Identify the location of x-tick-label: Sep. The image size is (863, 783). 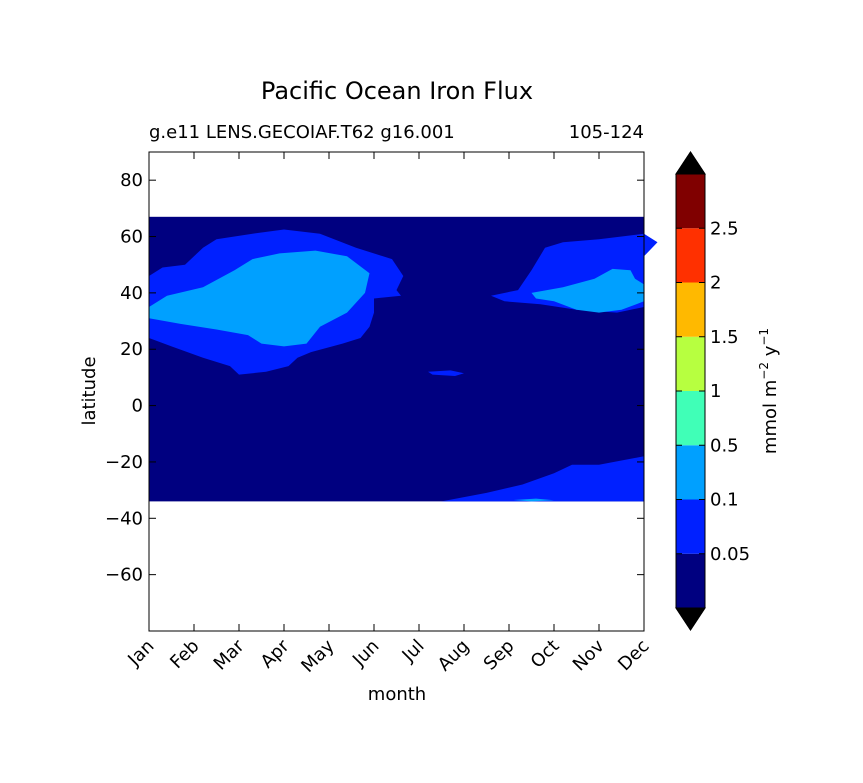
(499, 655).